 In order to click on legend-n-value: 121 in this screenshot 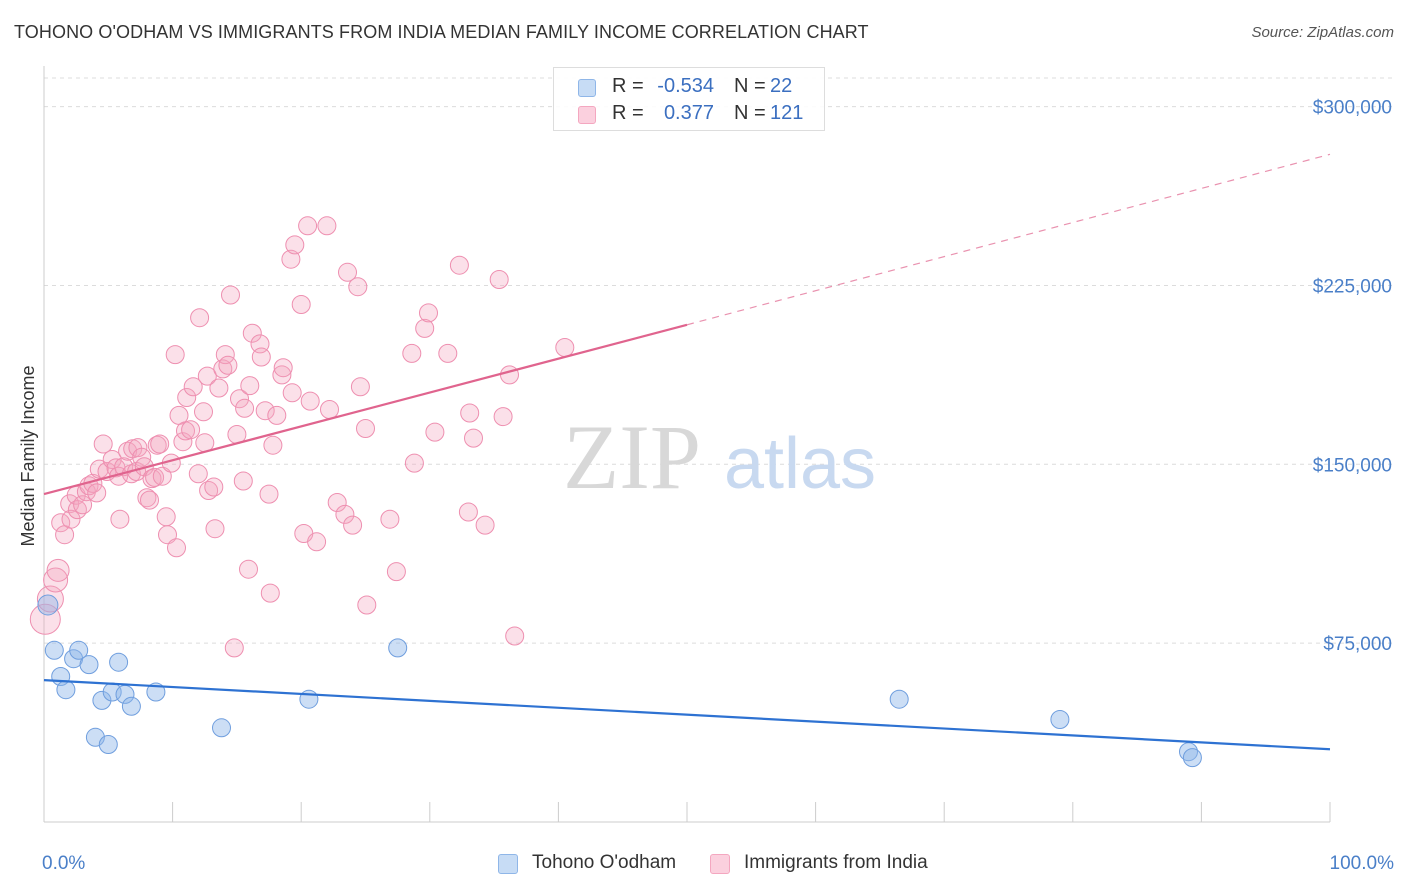, I will do `click(787, 113)`.